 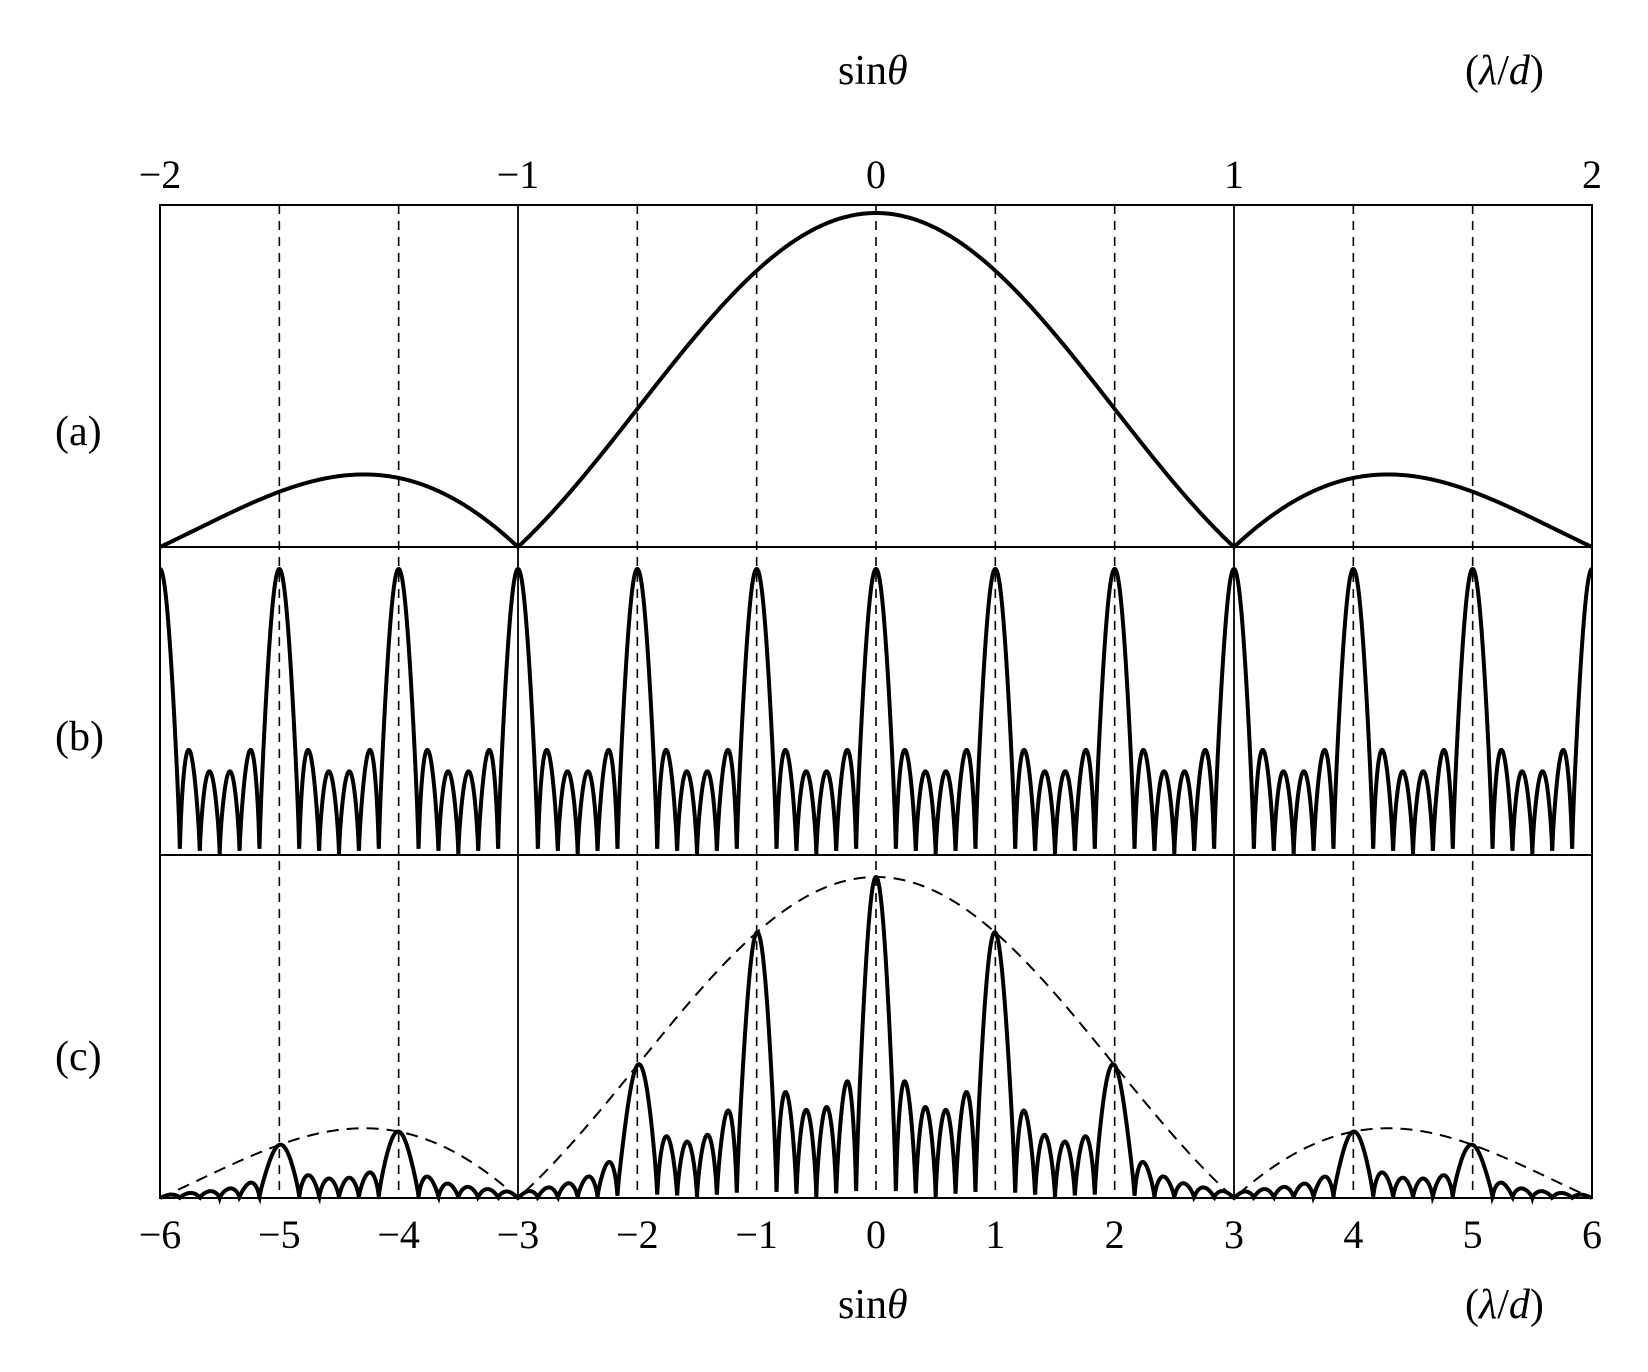 I want to click on bottom-tick-label: 5, so click(x=1473, y=1234).